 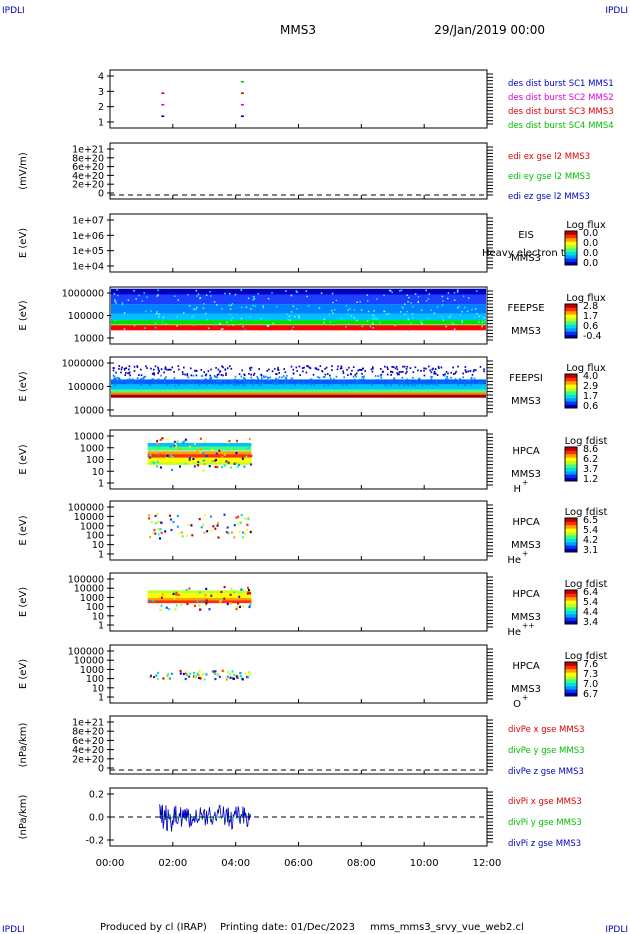 What do you see at coordinates (96, 818) in the screenshot?
I see `y-tick-label: 0.0` at bounding box center [96, 818].